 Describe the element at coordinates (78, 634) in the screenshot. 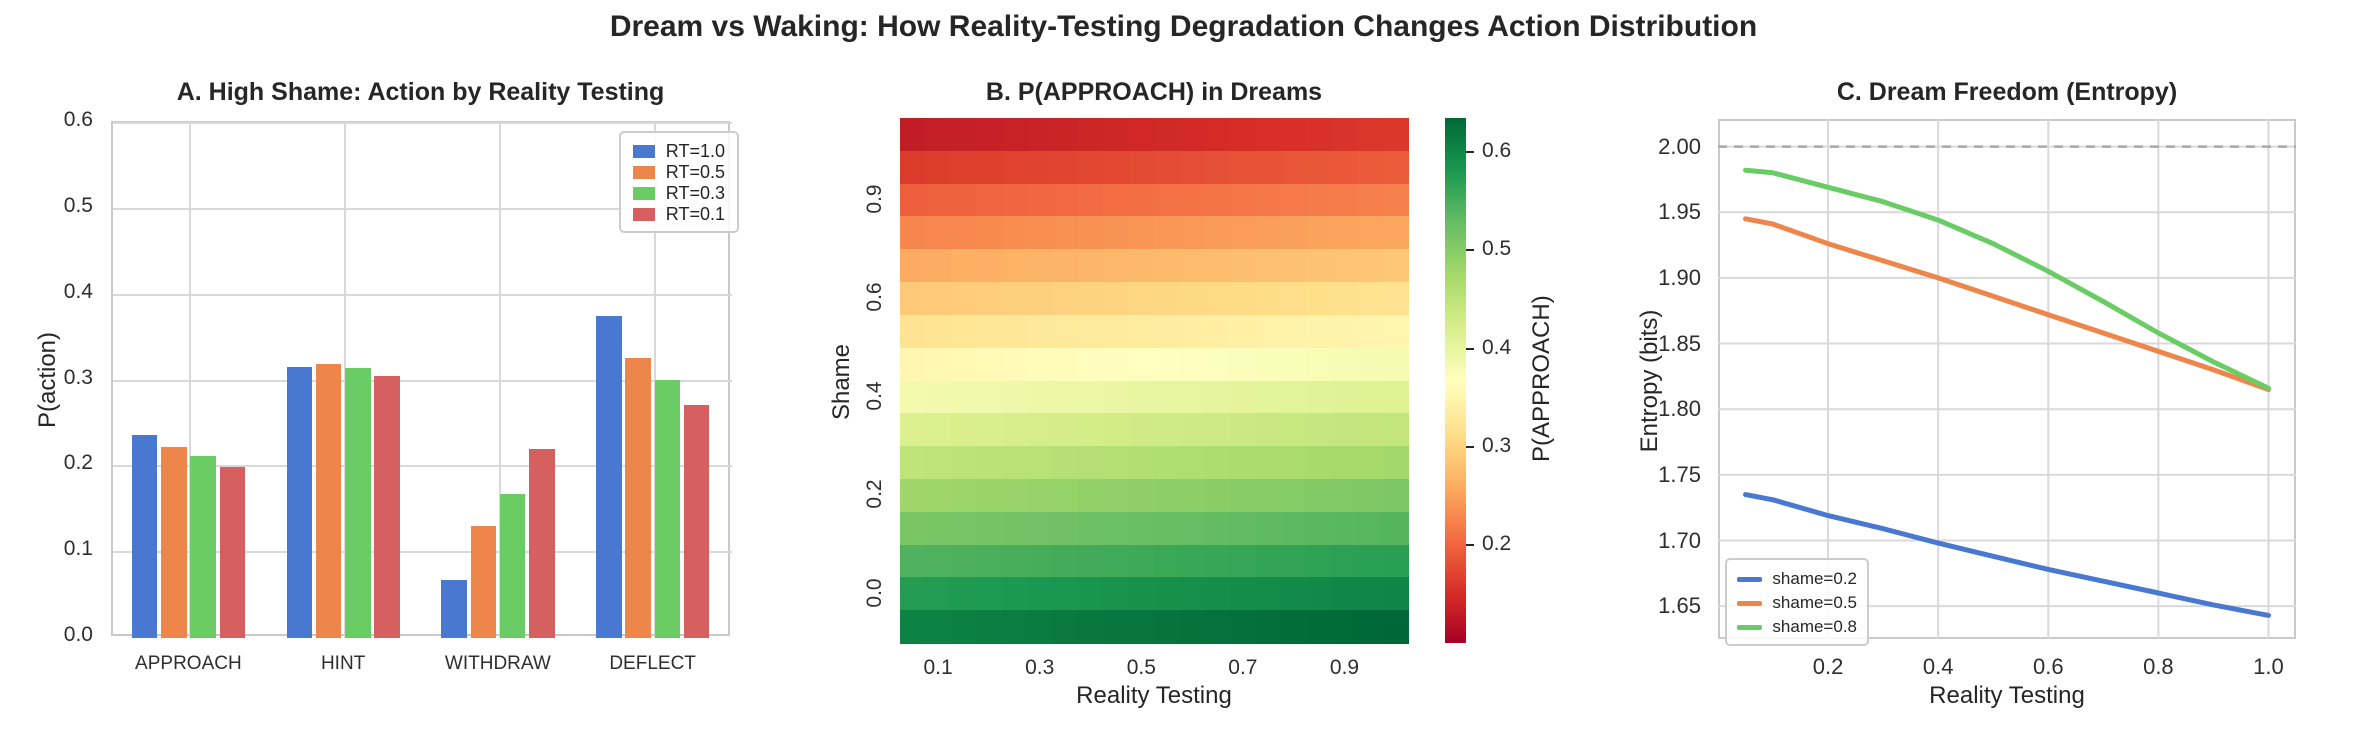

I see `y-tick-label: 0.0` at that location.